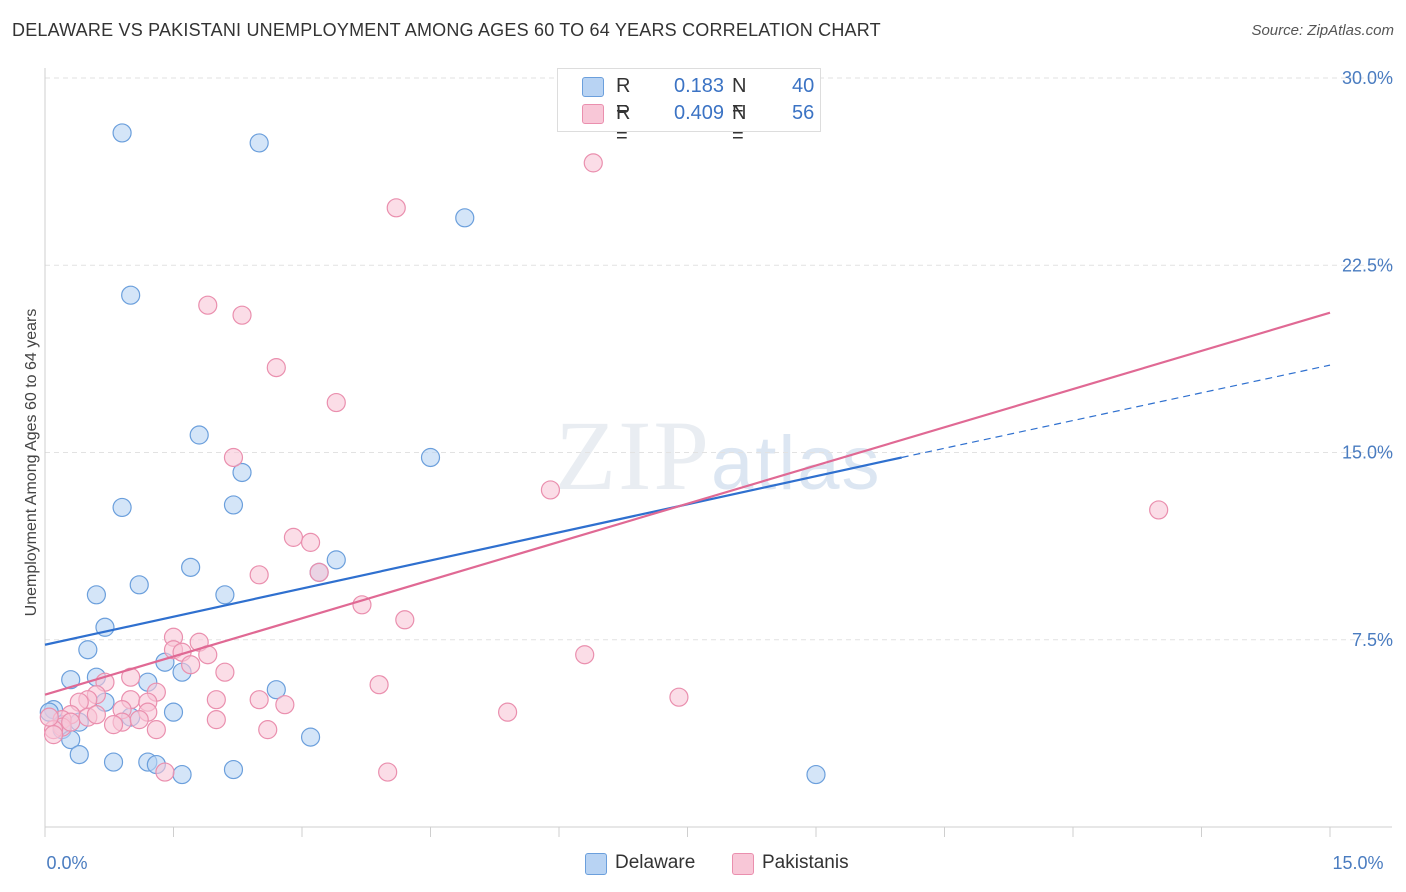 The height and width of the screenshot is (892, 1406). Describe the element at coordinates (593, 114) in the screenshot. I see `pakistani-swatch` at that location.